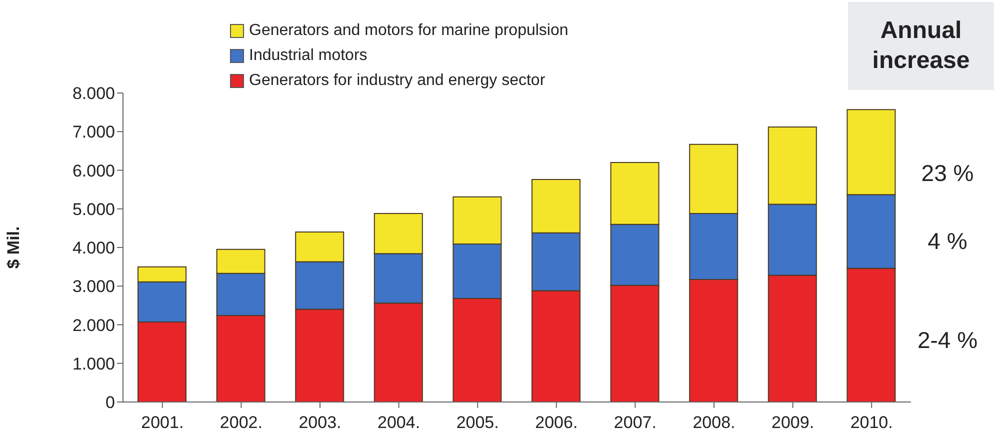 The height and width of the screenshot is (446, 995). I want to click on y-tick-label: 7.000, so click(93, 132).